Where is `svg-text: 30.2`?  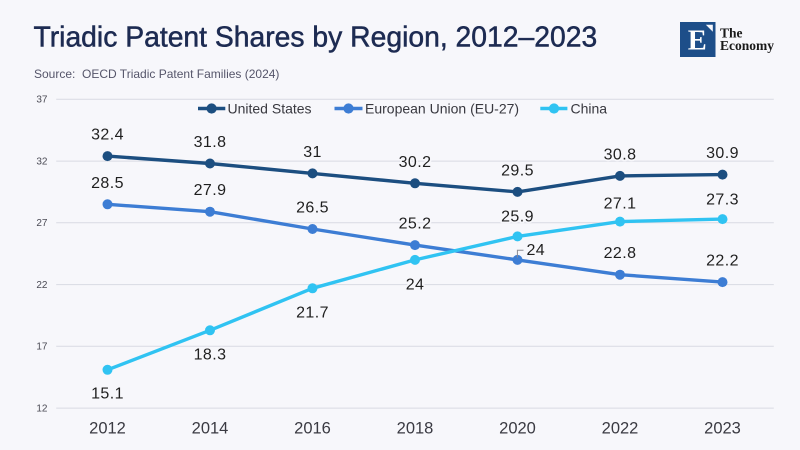
svg-text: 30.2 is located at coordinates (415, 162).